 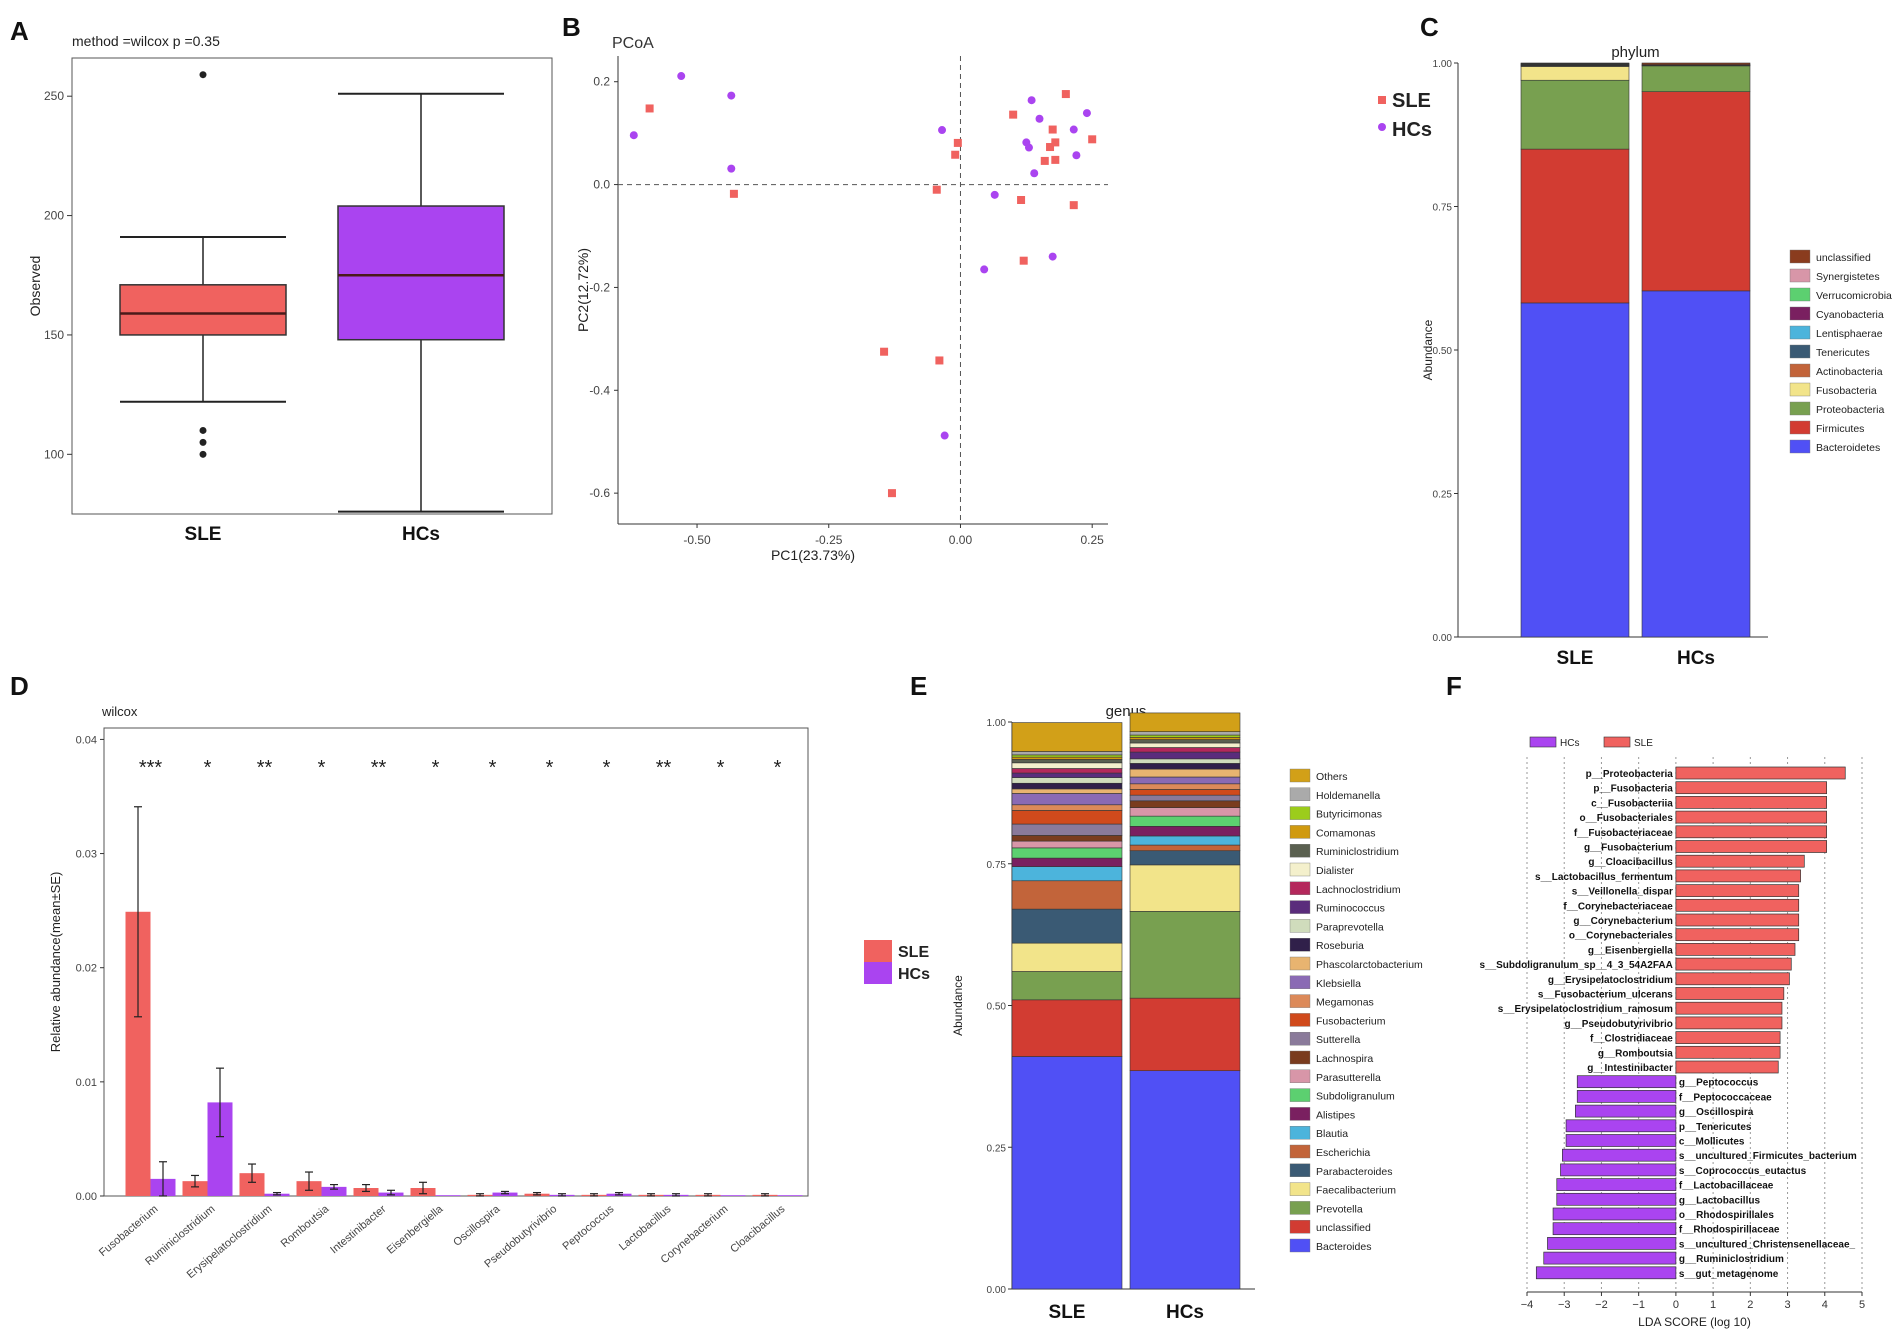 I want to click on legend-key-synergistetes, so click(x=1800, y=275).